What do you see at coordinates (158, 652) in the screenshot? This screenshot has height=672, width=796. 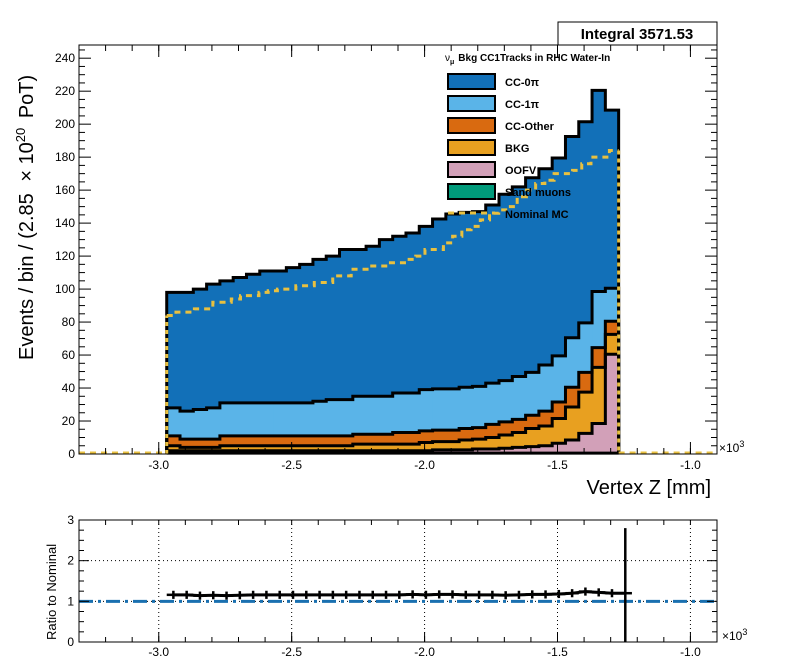 I see `bottom-x-tick-label: -3.0` at bounding box center [158, 652].